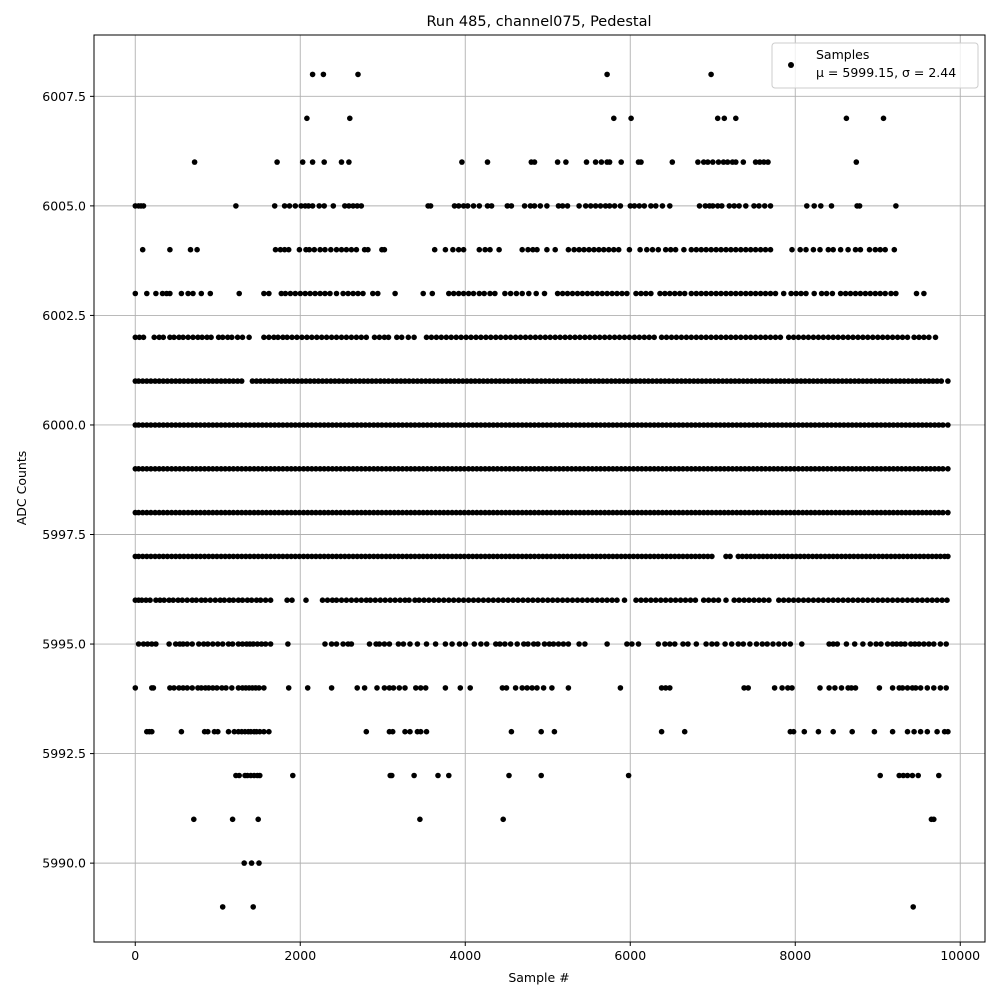  What do you see at coordinates (64, 534) in the screenshot?
I see `y-tick-label: 5997.5` at bounding box center [64, 534].